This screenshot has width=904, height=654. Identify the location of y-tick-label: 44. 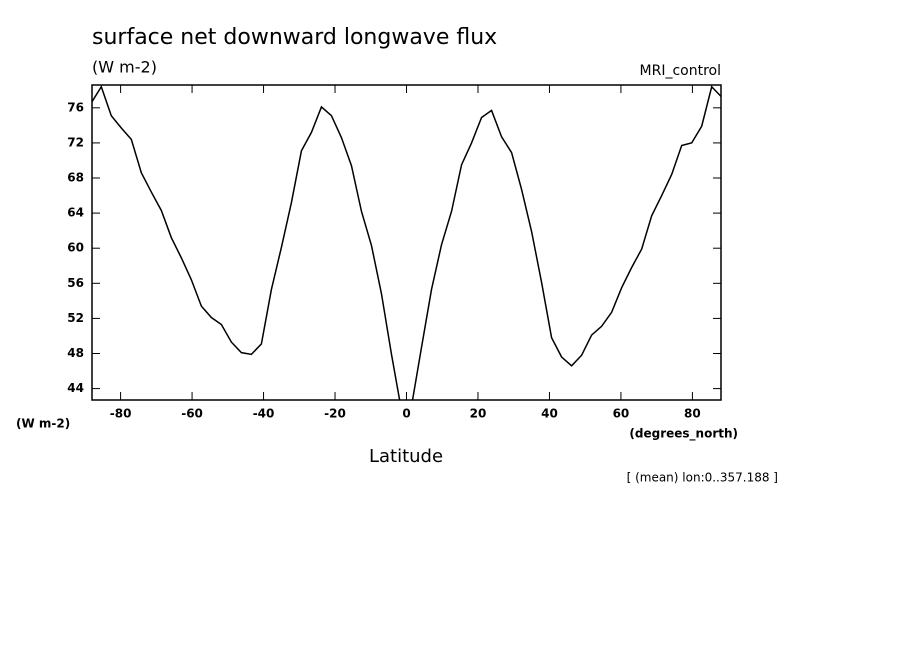
(75, 388).